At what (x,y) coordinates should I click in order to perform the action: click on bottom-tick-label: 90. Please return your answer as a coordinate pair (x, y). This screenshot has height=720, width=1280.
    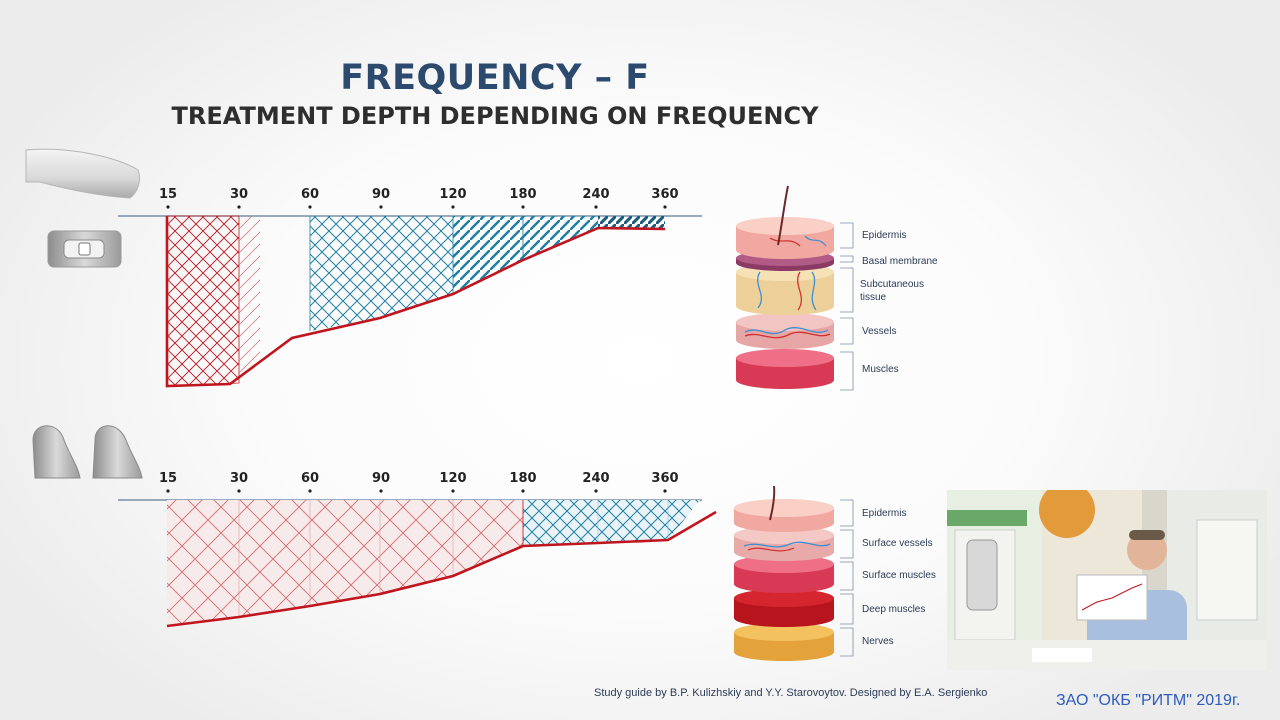
    Looking at the image, I should click on (381, 478).